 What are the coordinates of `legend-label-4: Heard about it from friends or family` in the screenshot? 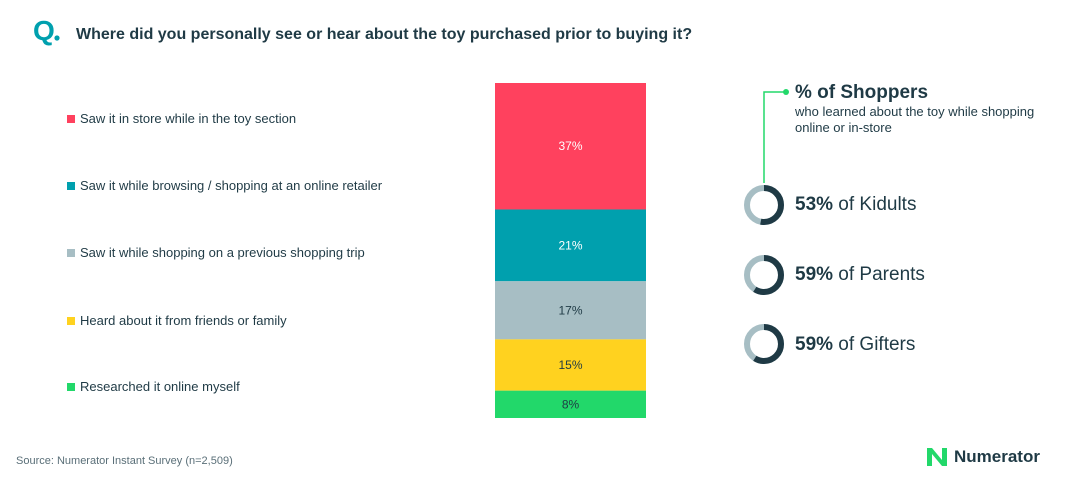 It's located at (183, 320).